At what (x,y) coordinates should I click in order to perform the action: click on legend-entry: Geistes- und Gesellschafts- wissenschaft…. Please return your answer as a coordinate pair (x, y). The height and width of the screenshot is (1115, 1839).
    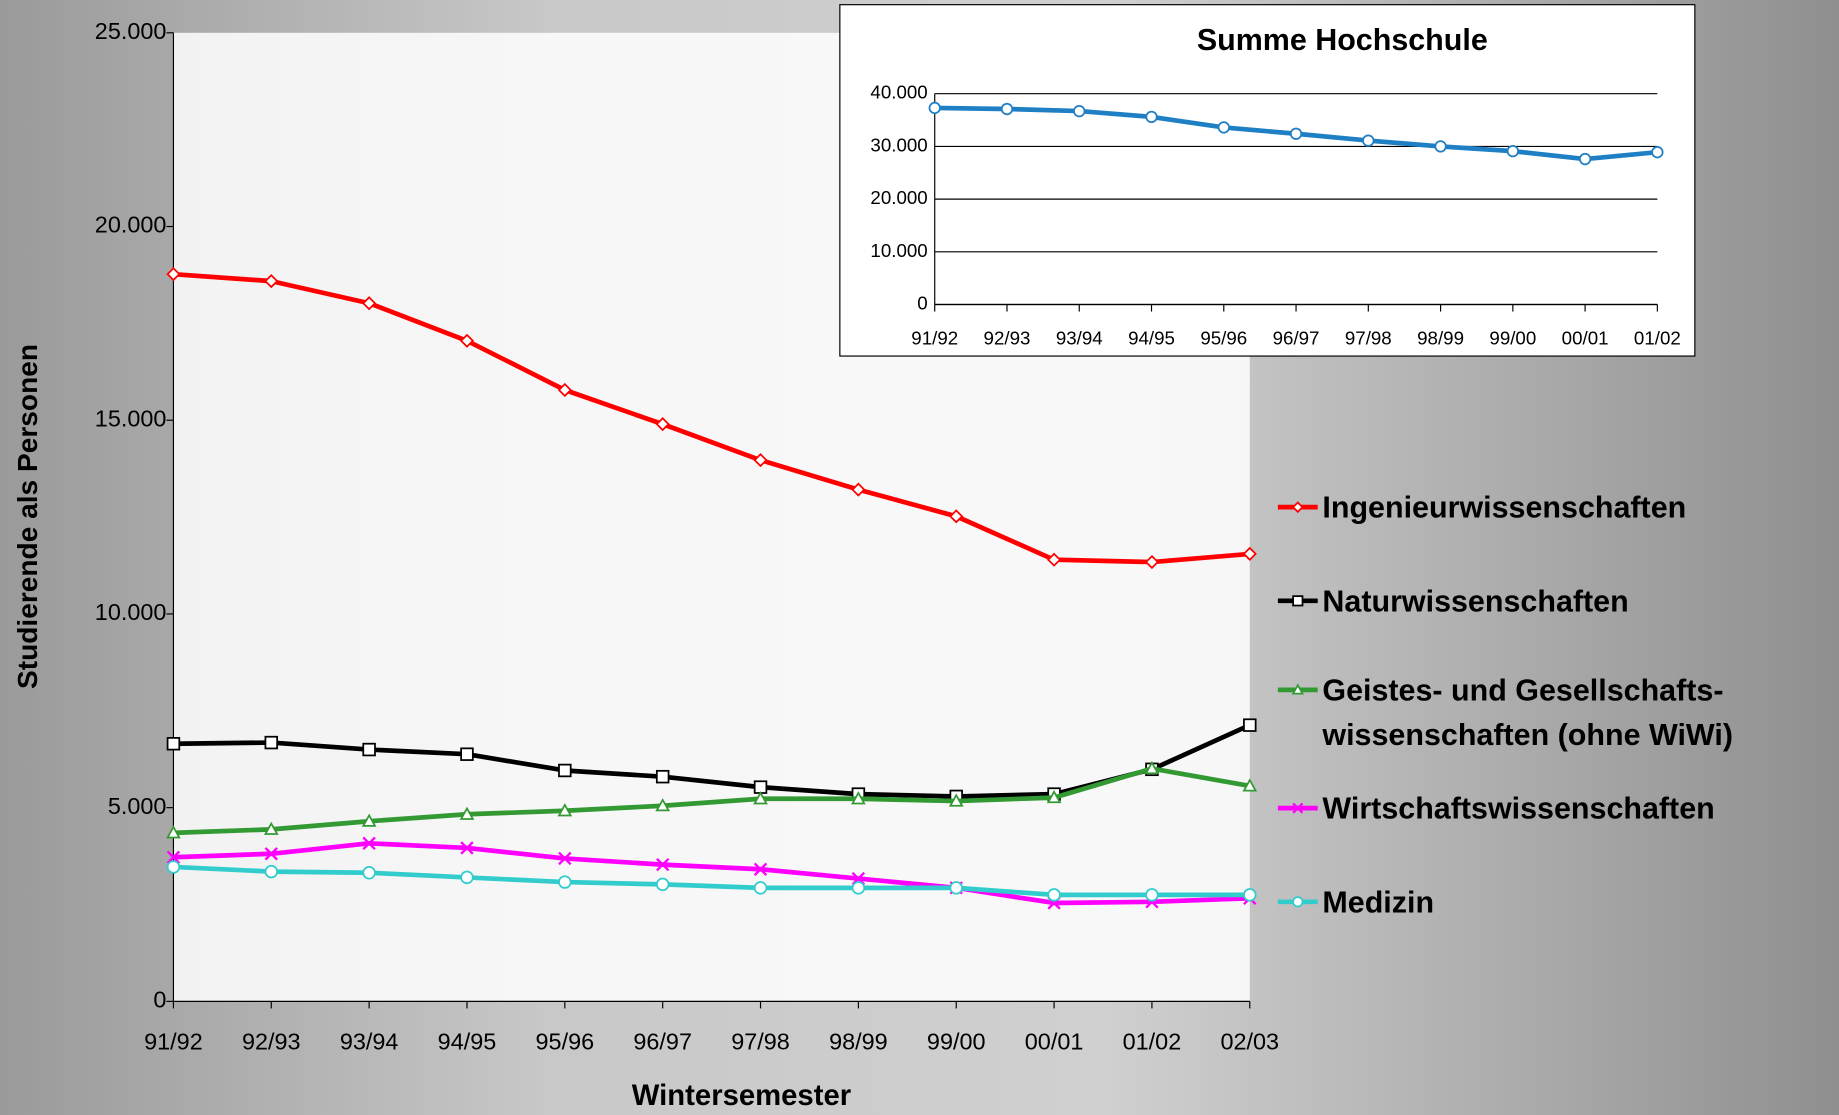
    Looking at the image, I should click on (1528, 712).